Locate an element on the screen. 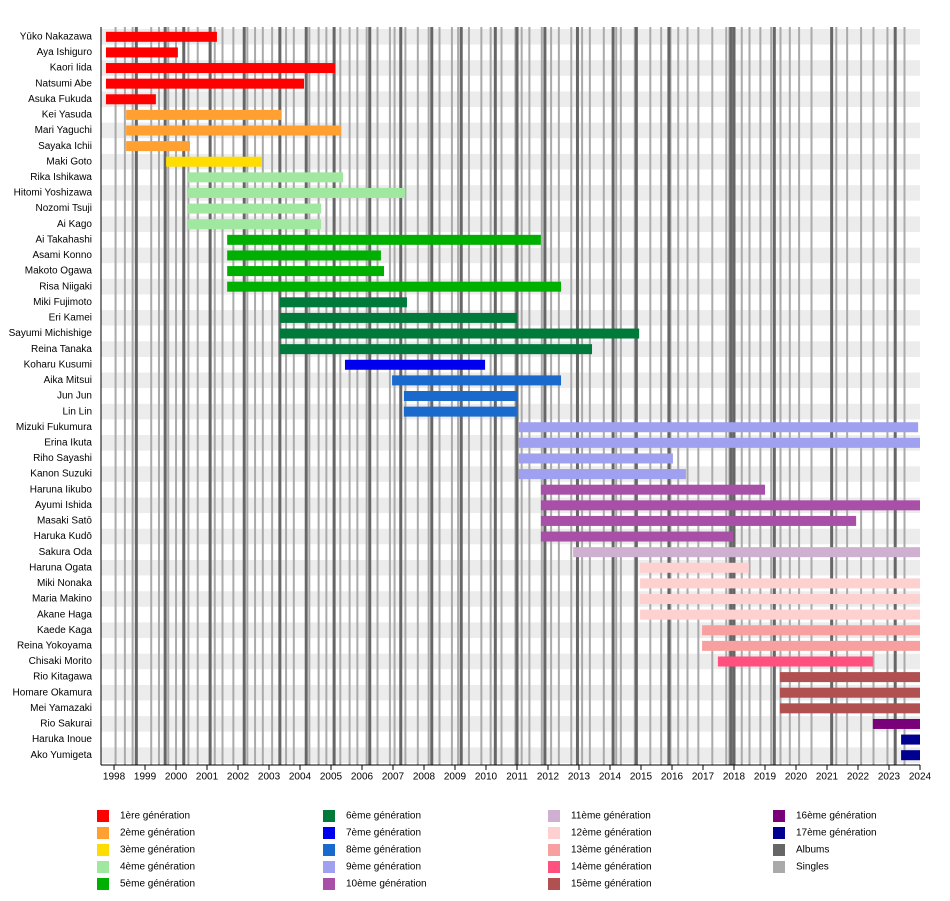  member-name: Chisaki Morito is located at coordinates (61, 661).